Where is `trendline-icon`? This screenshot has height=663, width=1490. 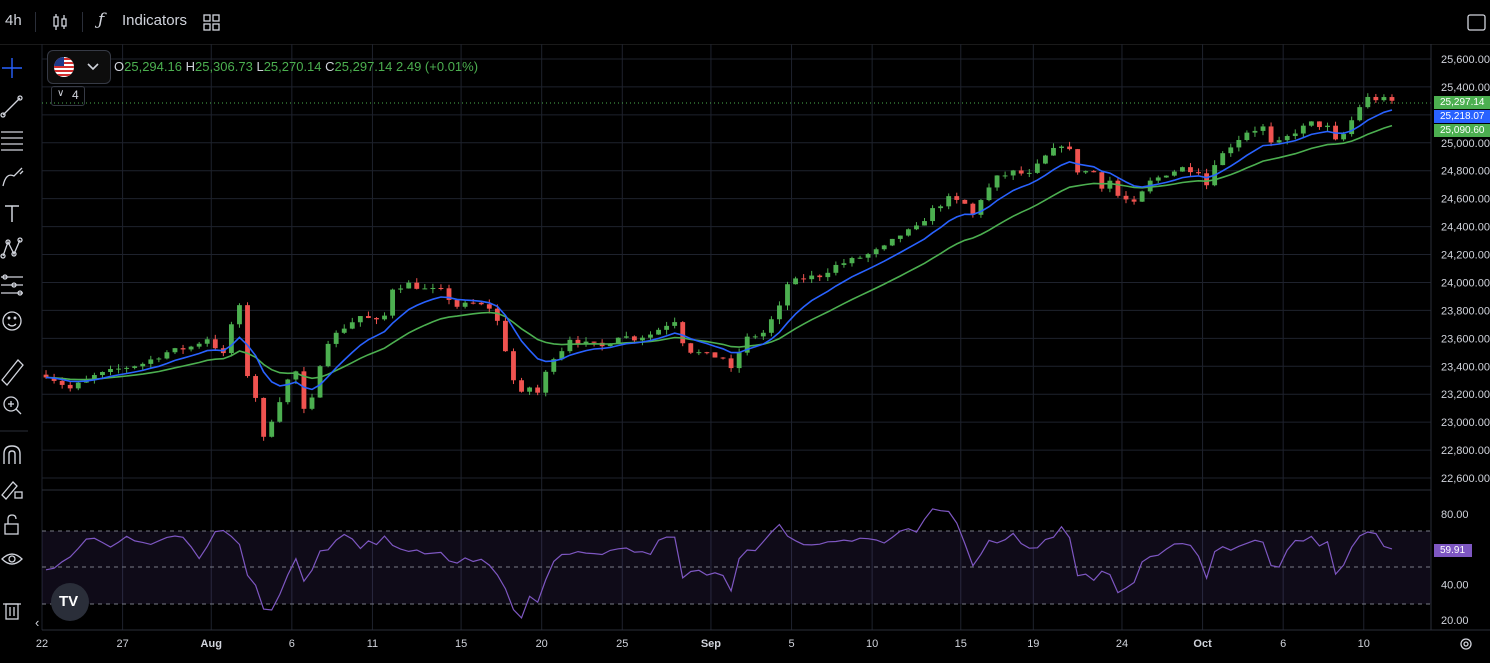 trendline-icon is located at coordinates (11, 106).